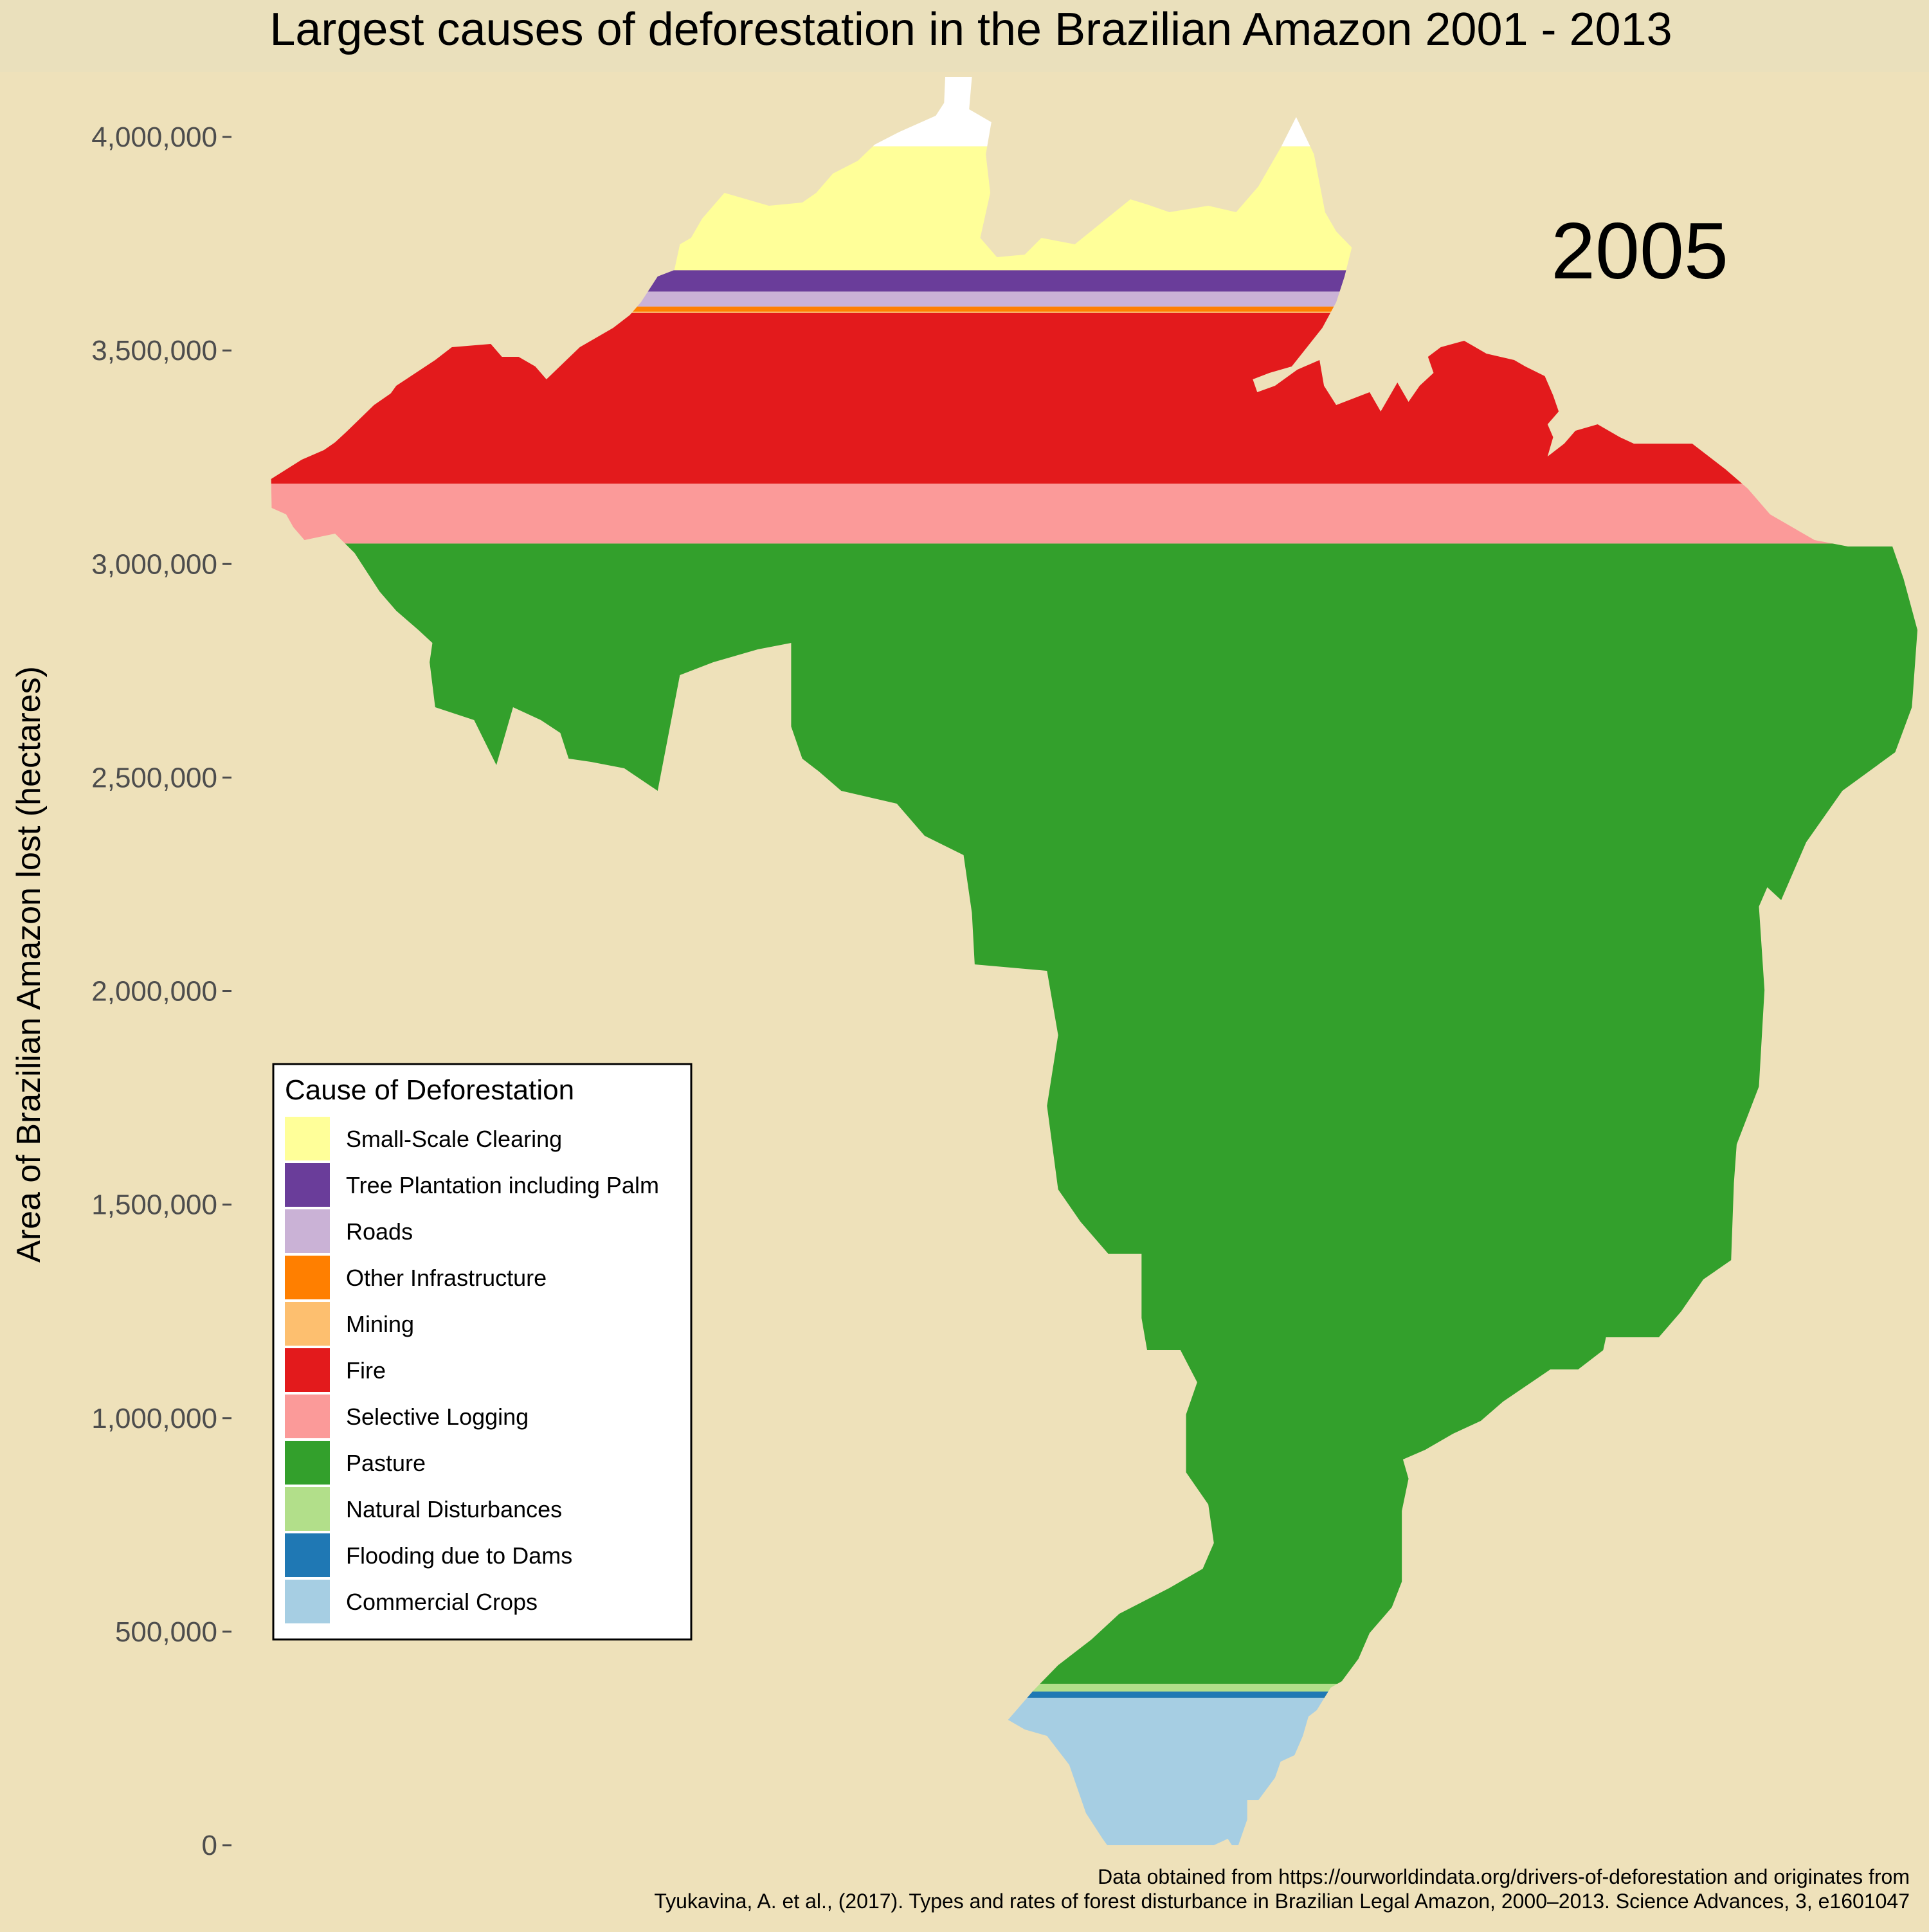 This screenshot has height=1932, width=1929. What do you see at coordinates (154, 350) in the screenshot?
I see `y-tick-label: 3,500,000` at bounding box center [154, 350].